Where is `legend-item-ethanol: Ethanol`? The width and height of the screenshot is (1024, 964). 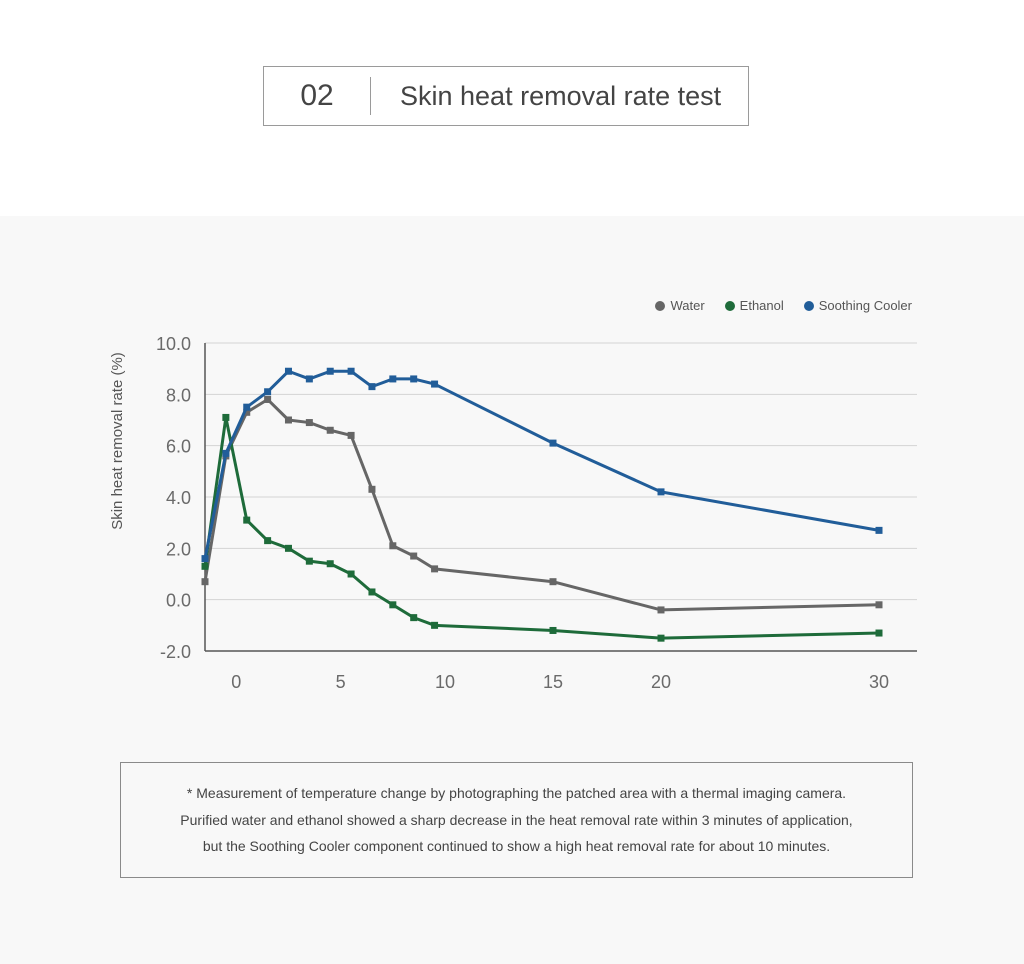
legend-item-ethanol: Ethanol is located at coordinates (754, 305).